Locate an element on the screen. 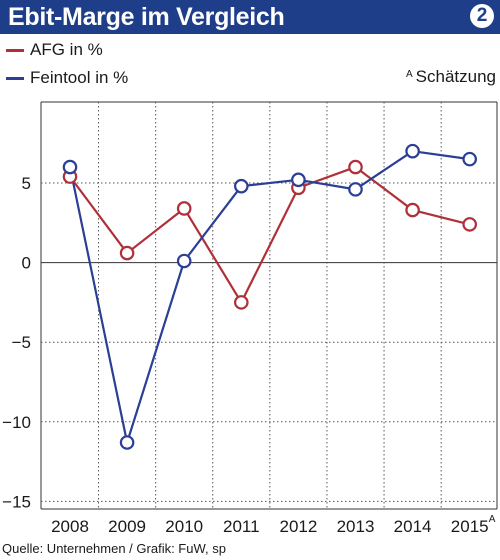 The width and height of the screenshot is (500, 560). estimate-note: A Schätzung is located at coordinates (451, 77).